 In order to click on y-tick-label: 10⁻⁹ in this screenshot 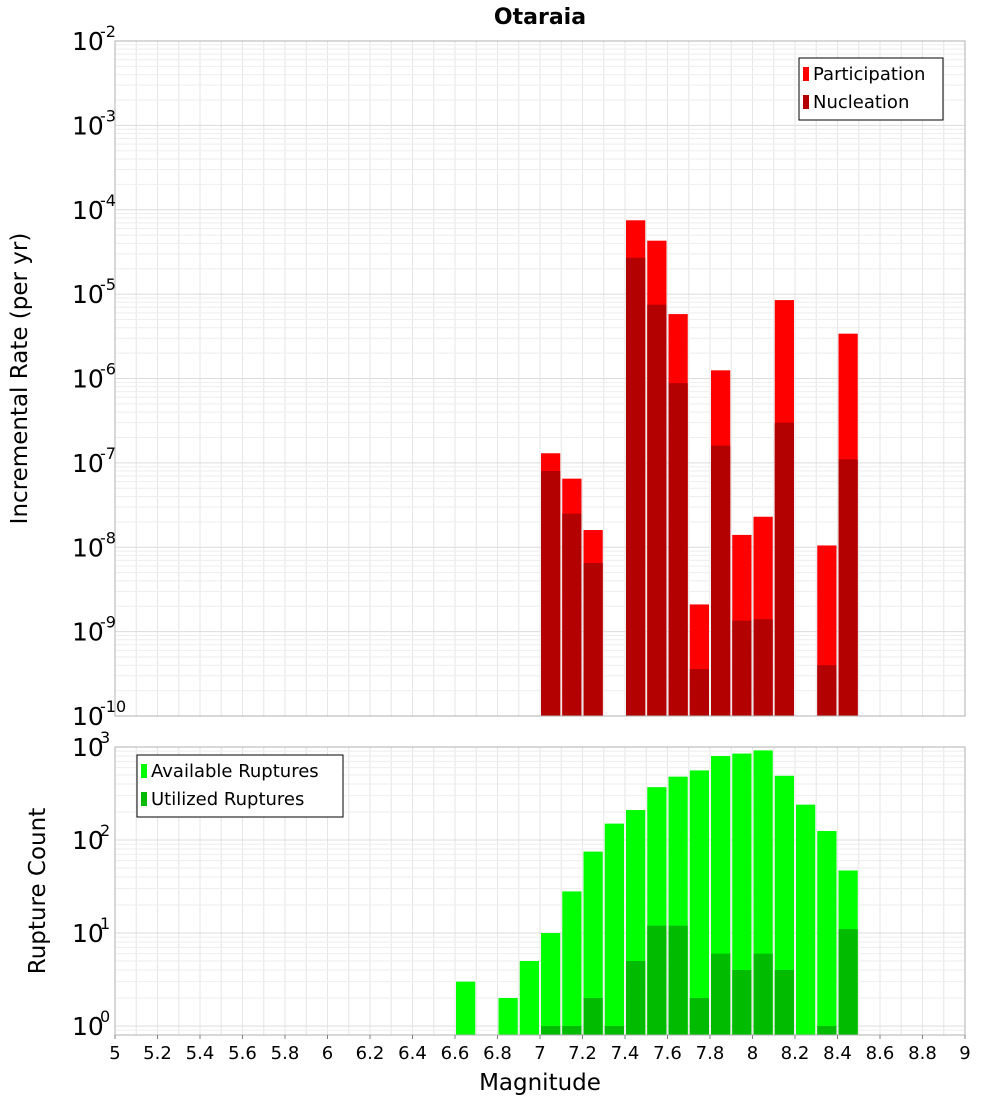, I will do `click(94, 630)`.